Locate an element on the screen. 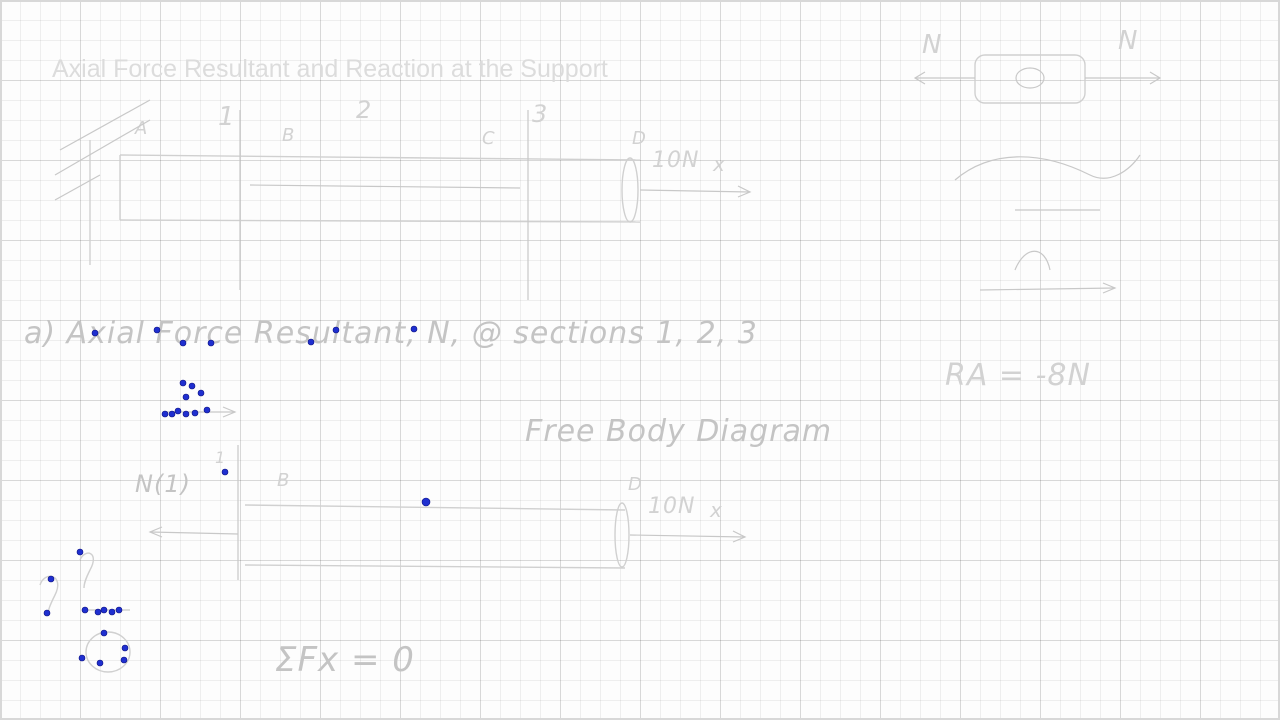 Image resolution: width=1280 pixels, height=720 pixels. lower-section-1: 1 is located at coordinates (221, 457).